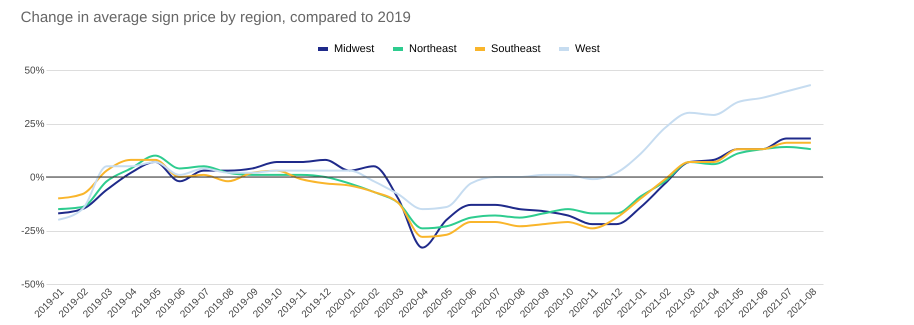 This screenshot has height=325, width=914. I want to click on legend-label: Southeast, so click(516, 49).